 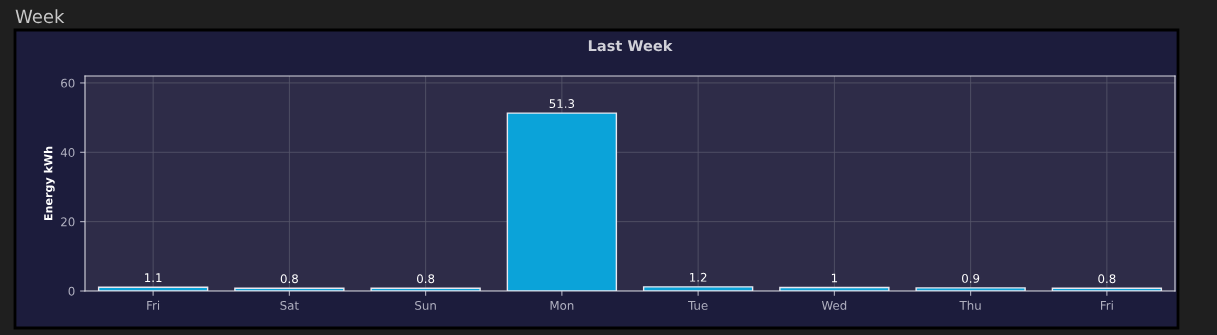 I want to click on data-label: 0.9, so click(x=971, y=278).